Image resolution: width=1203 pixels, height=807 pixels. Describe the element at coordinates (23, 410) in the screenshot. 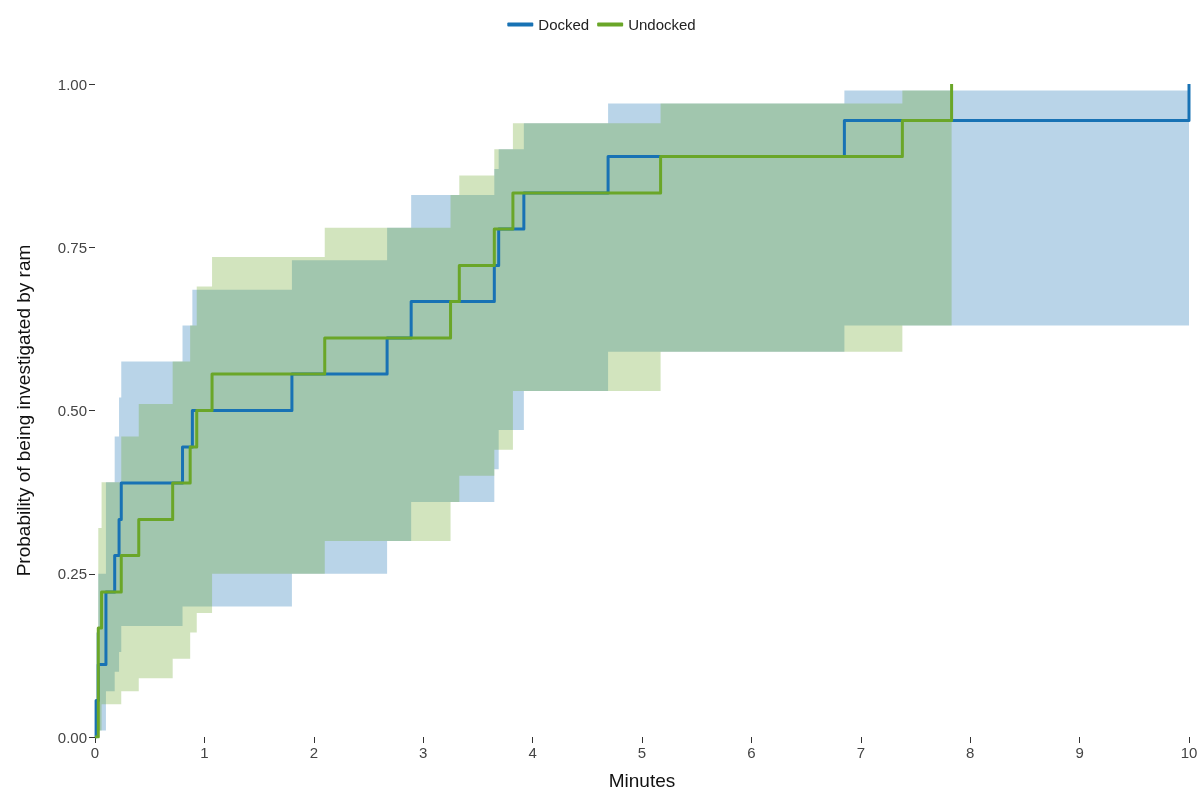

I see `y-axis-title: Probability of being investigated by ram` at that location.